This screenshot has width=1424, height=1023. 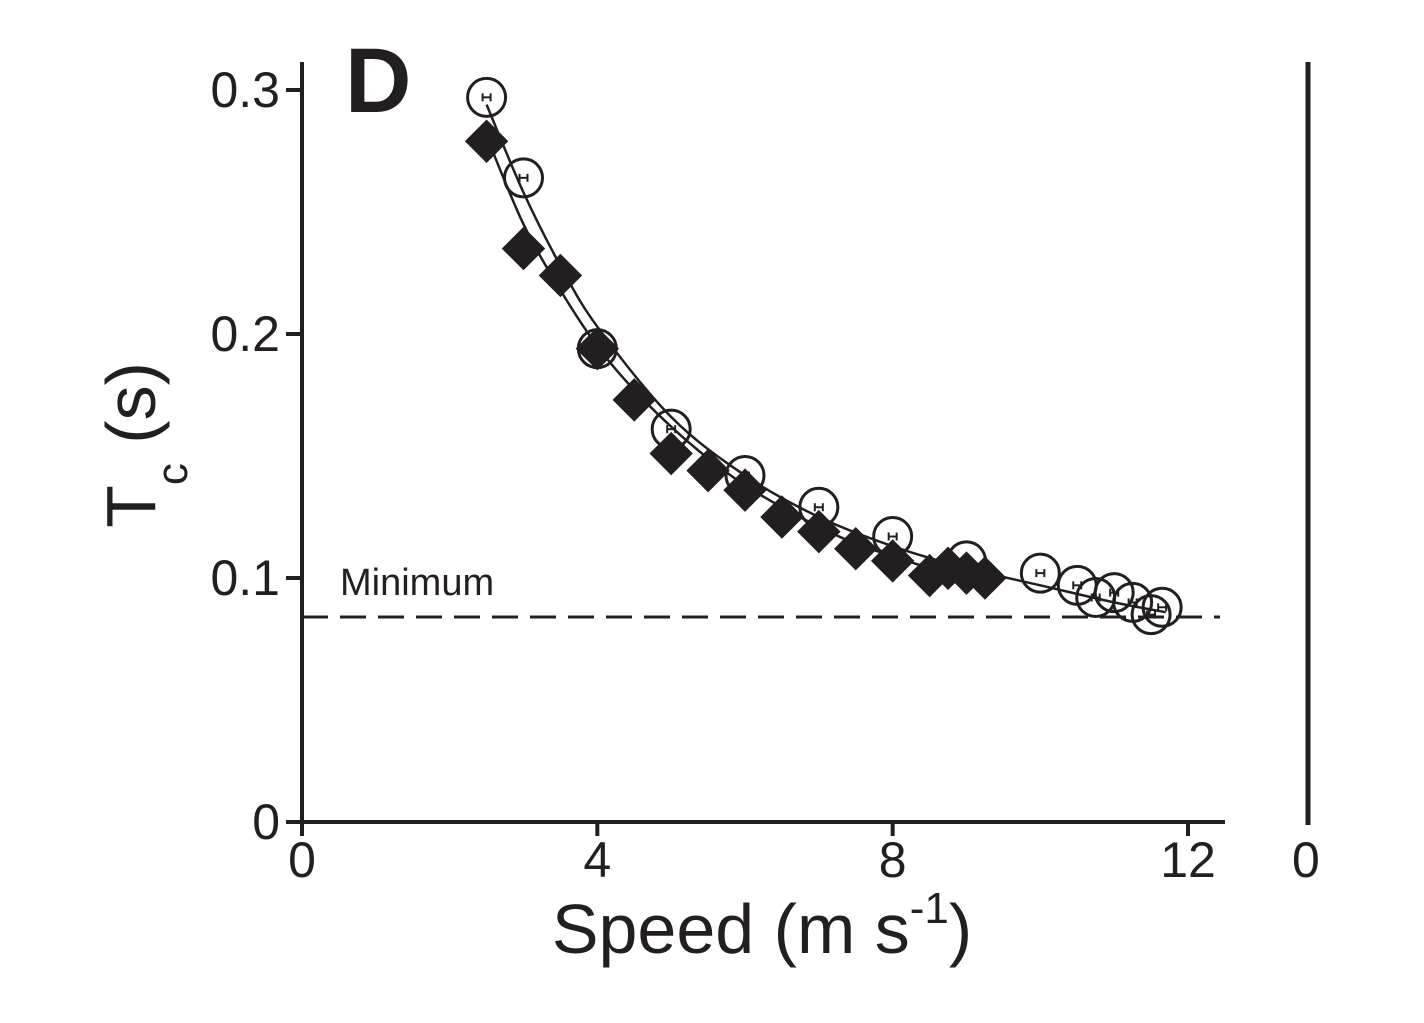 What do you see at coordinates (960, 929) in the screenshot?
I see `x-axis-title-close: )` at bounding box center [960, 929].